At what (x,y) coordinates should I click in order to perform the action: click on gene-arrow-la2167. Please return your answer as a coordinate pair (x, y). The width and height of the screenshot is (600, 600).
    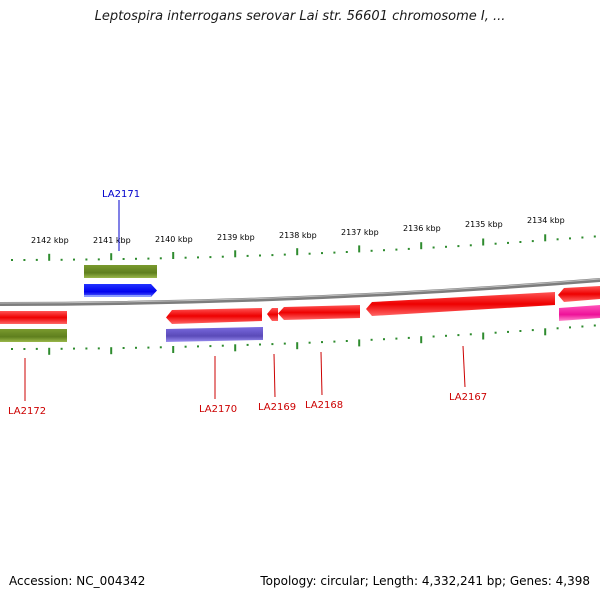
    Looking at the image, I should click on (460, 304).